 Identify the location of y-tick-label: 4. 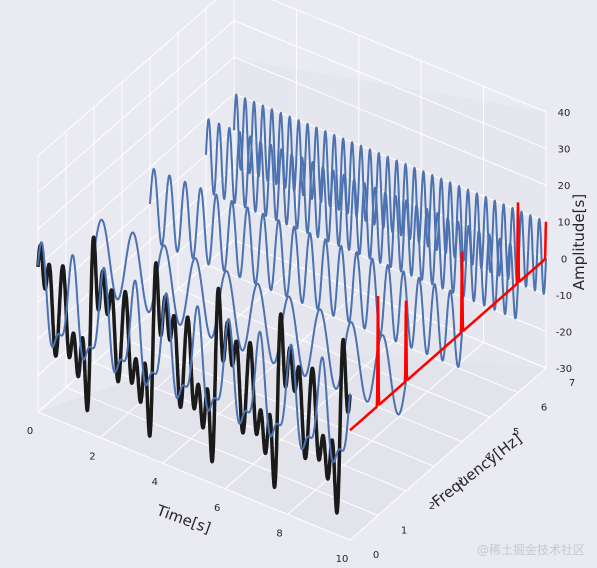
(488, 457).